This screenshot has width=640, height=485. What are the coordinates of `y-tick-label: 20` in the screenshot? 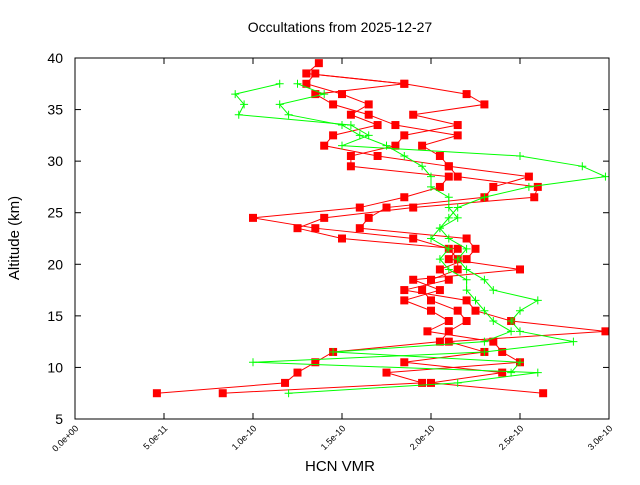 It's located at (55, 264).